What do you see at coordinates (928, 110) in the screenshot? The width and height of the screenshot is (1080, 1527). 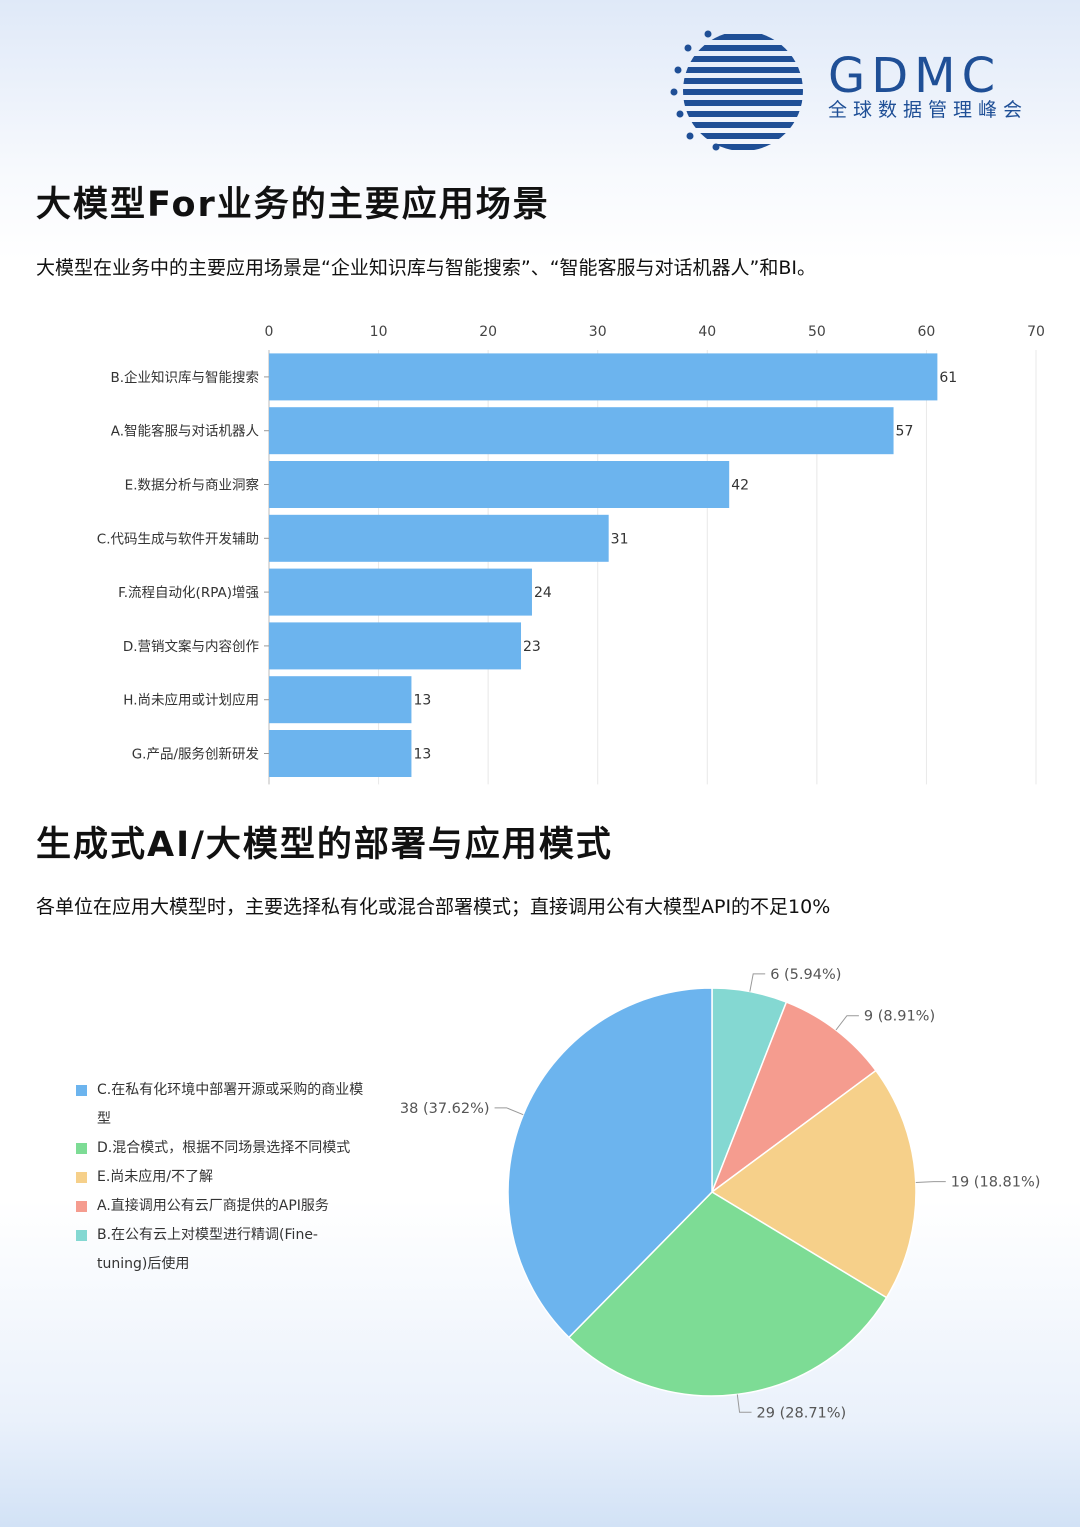 I see `logo-subtitle: 全球数据管理峰会` at bounding box center [928, 110].